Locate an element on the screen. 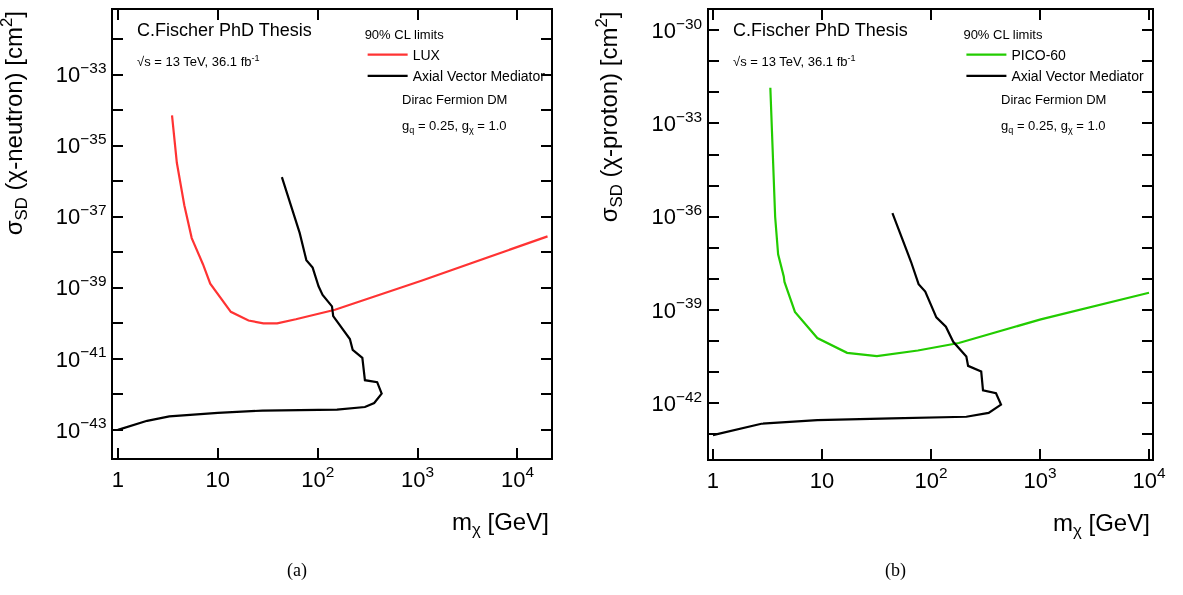 This screenshot has width=1183, height=595. y-tick-label: 10$^{−35}$ is located at coordinates (81, 144).